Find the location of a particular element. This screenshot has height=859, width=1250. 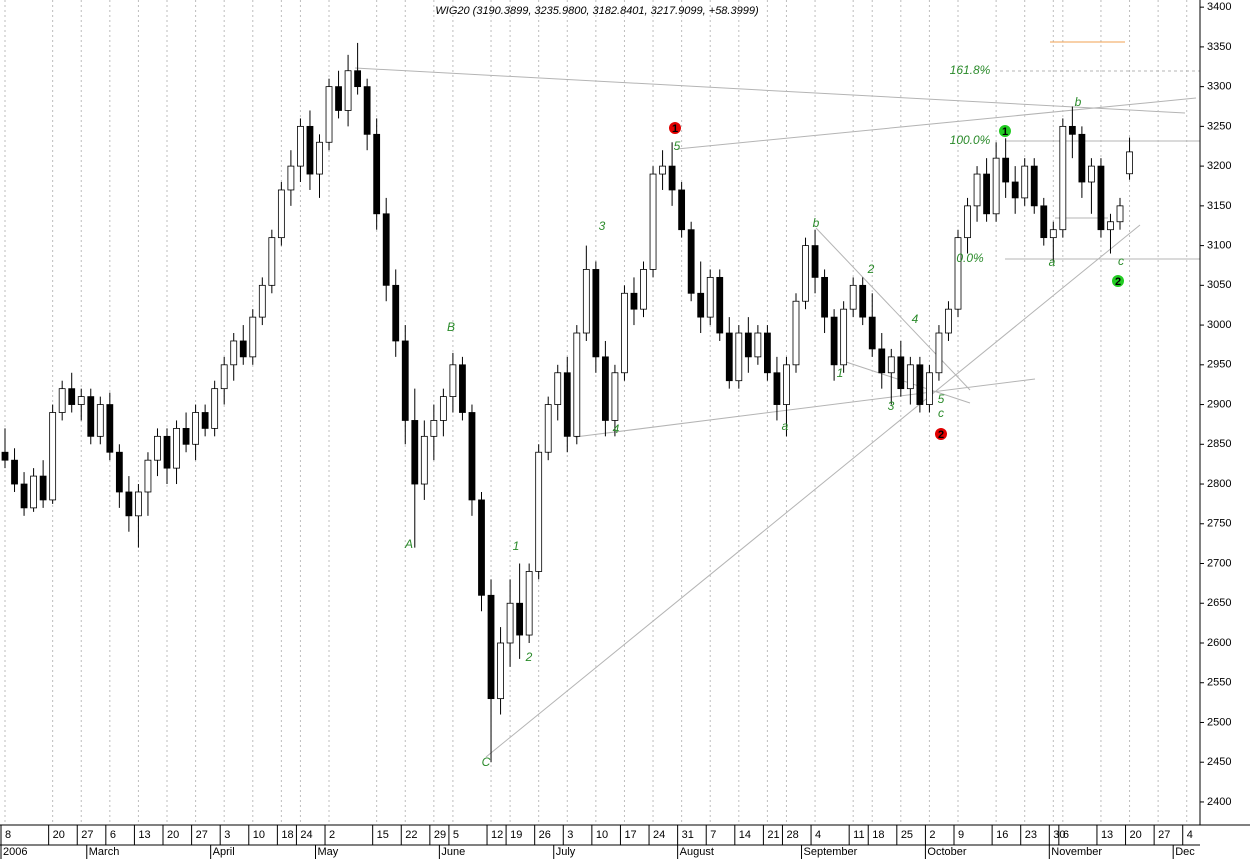

y-tick-label: 2400 is located at coordinates (1219, 802).